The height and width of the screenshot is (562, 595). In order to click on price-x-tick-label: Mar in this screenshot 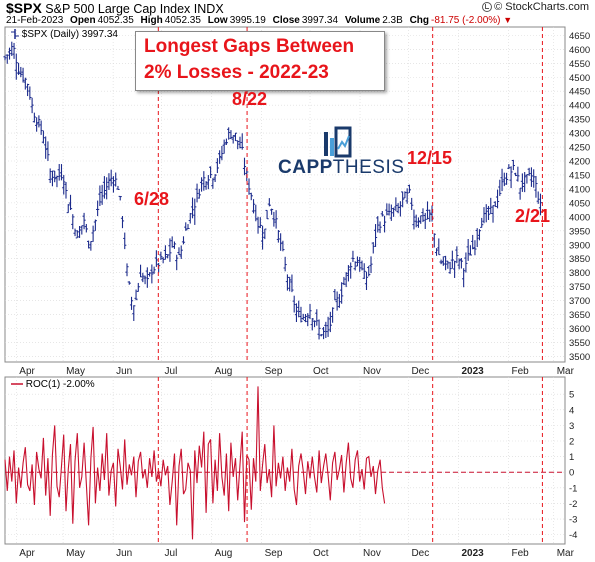, I will do `click(566, 371)`.